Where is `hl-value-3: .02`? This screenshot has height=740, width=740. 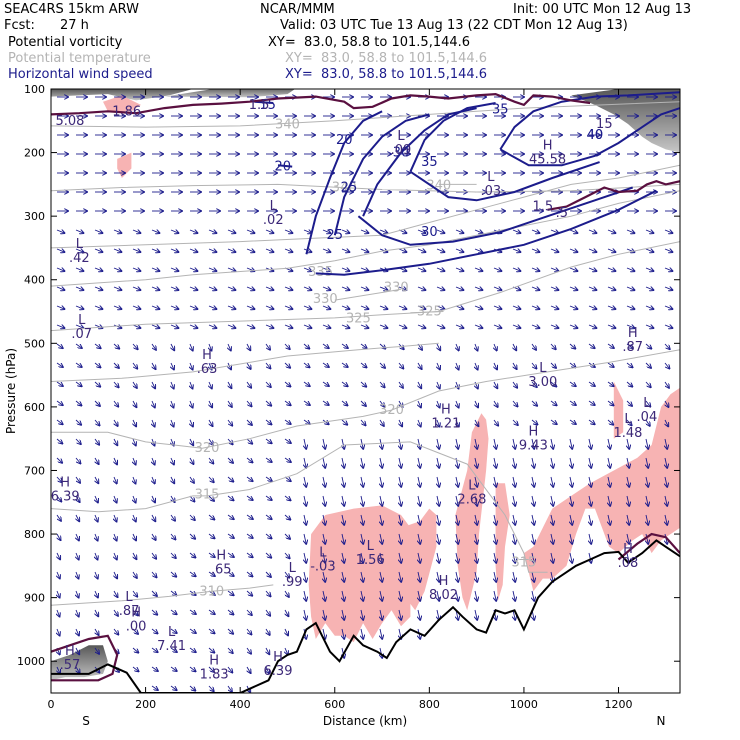 hl-value-3: .02 is located at coordinates (273, 220).